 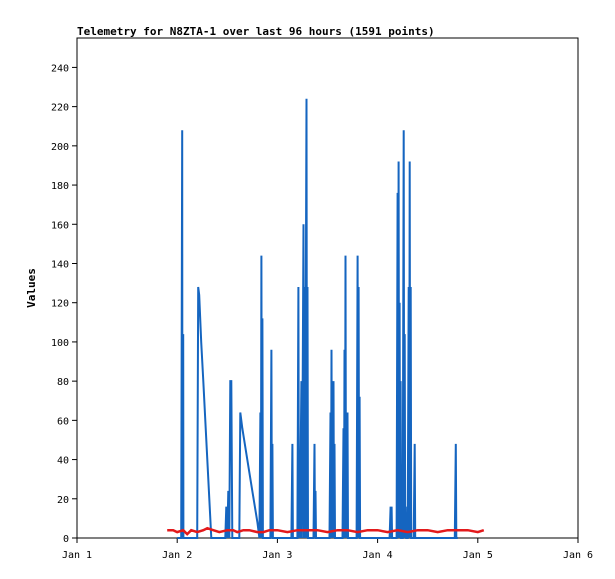 What do you see at coordinates (60, 304) in the screenshot?
I see `y-tick-label: 120` at bounding box center [60, 304].